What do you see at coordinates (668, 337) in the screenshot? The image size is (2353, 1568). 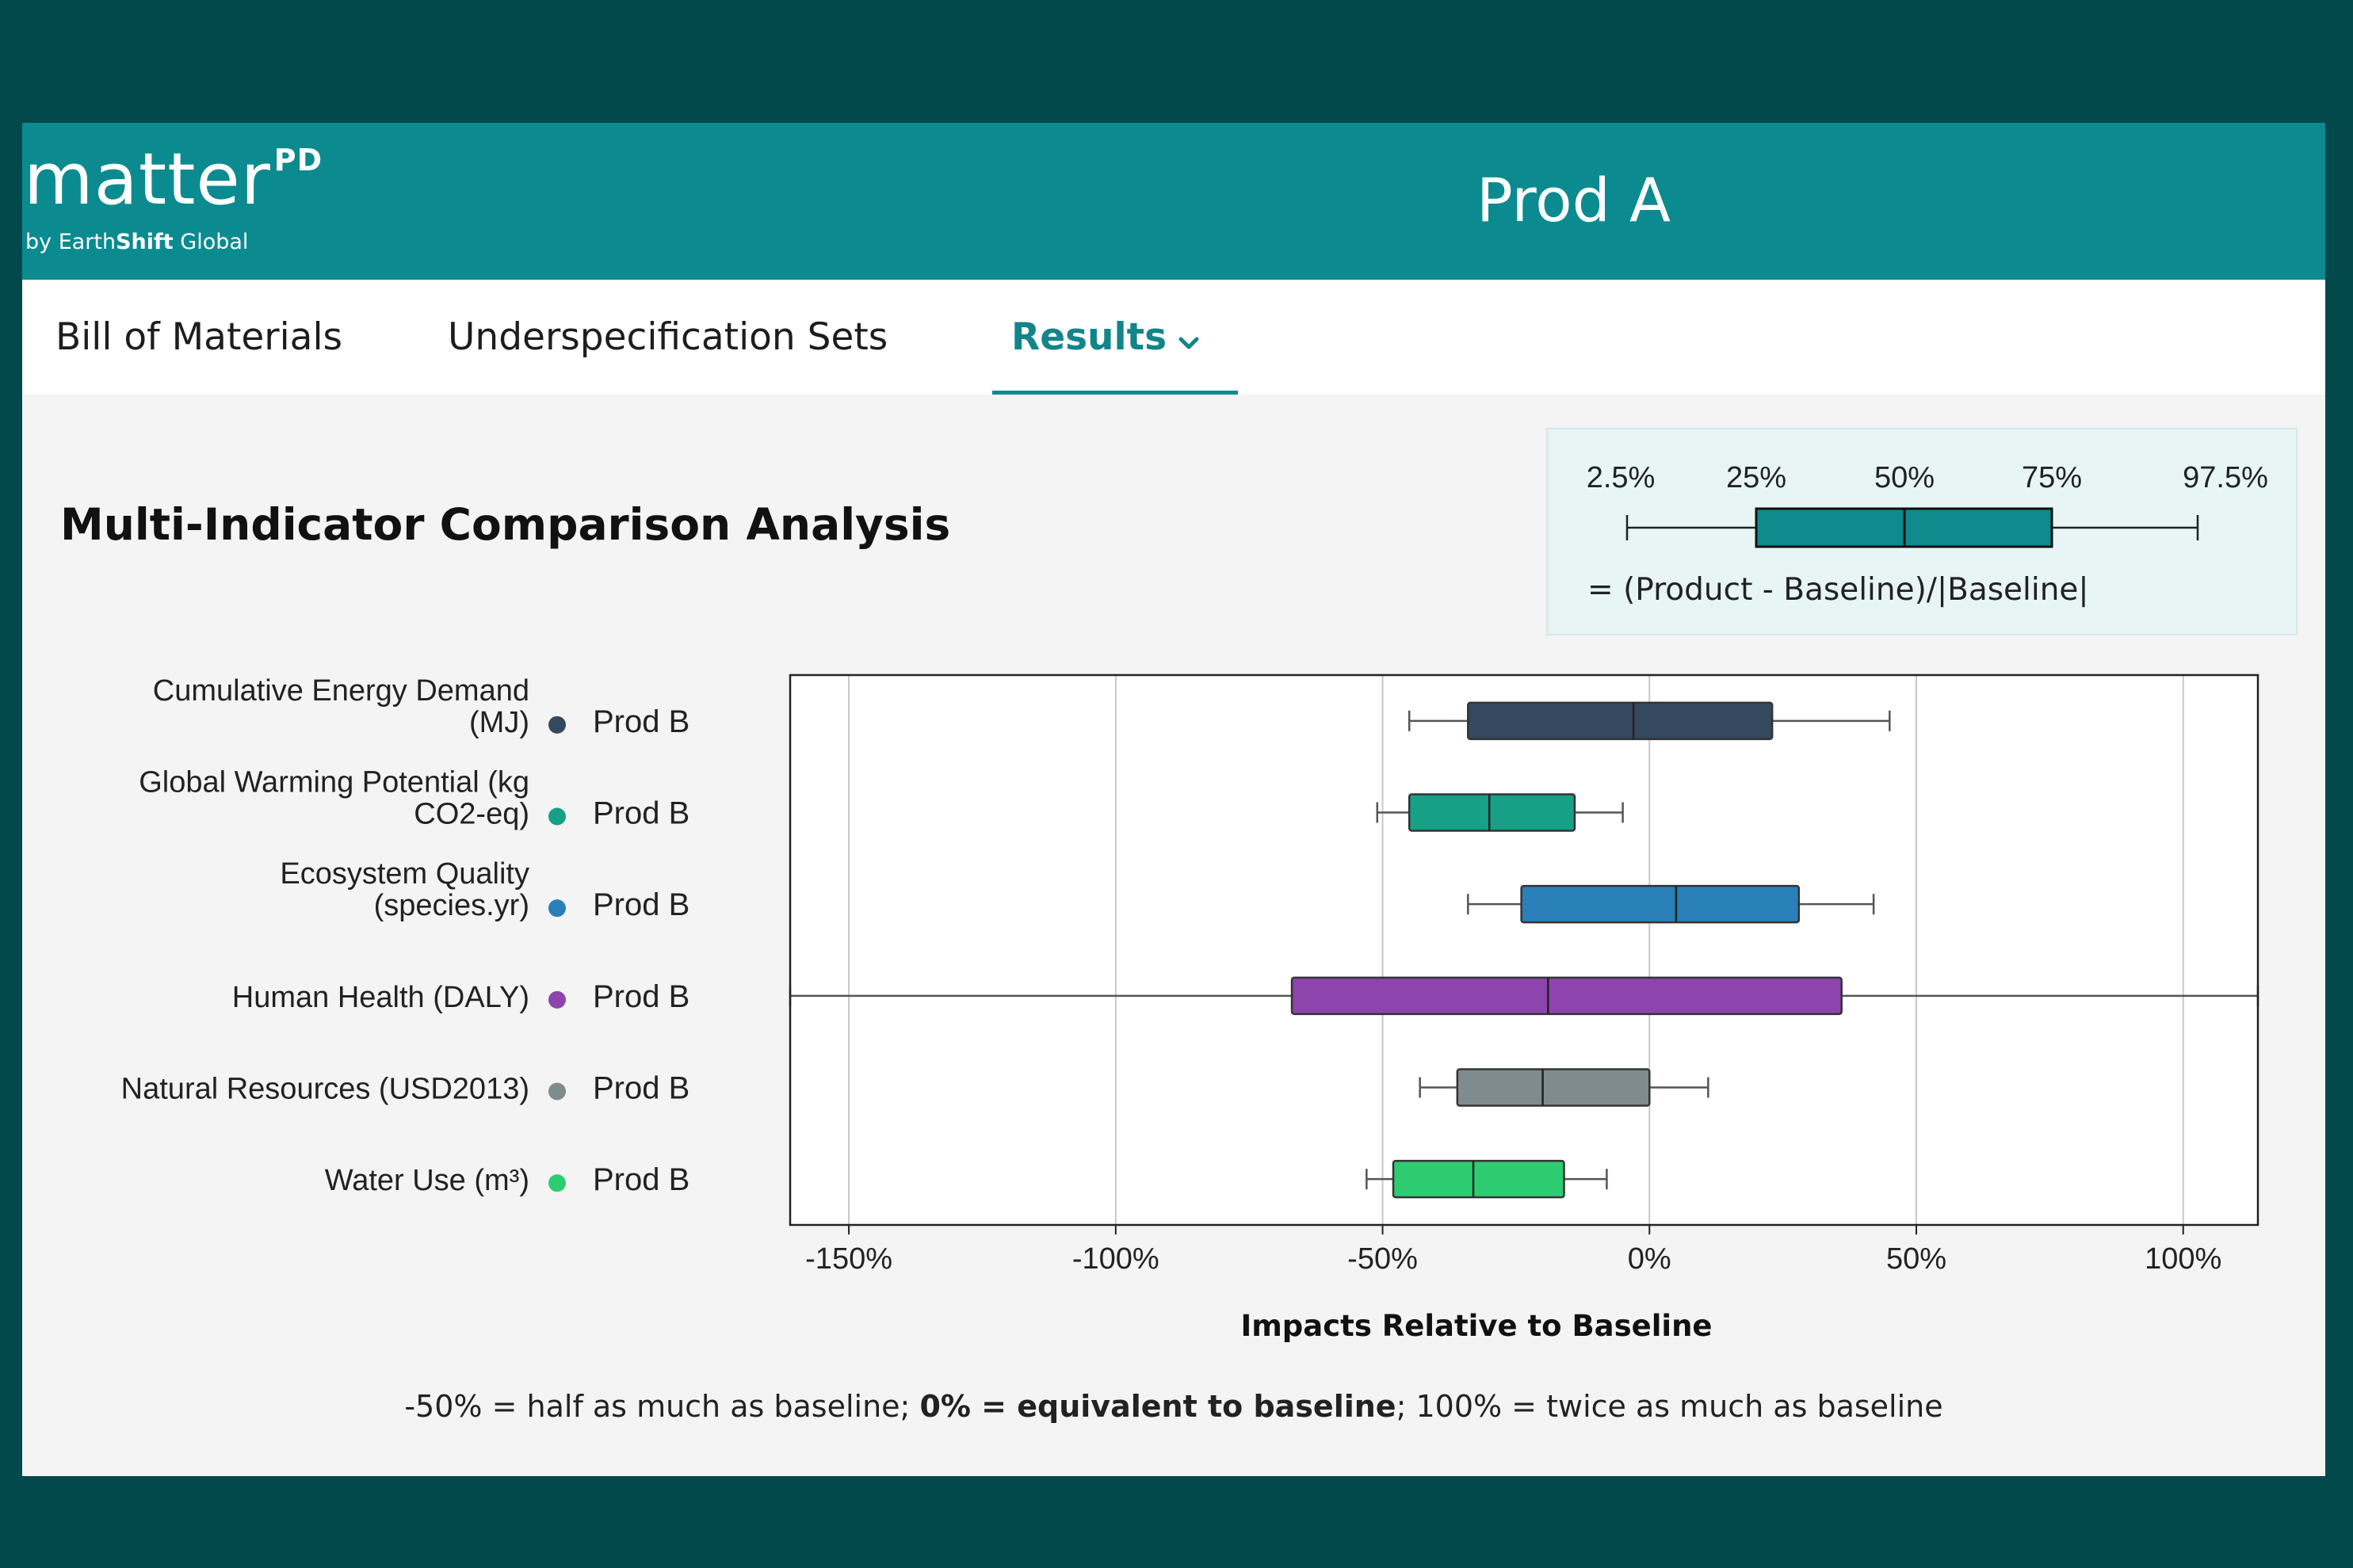 I see `tab-underspecification-sets: Underspecification Sets` at bounding box center [668, 337].